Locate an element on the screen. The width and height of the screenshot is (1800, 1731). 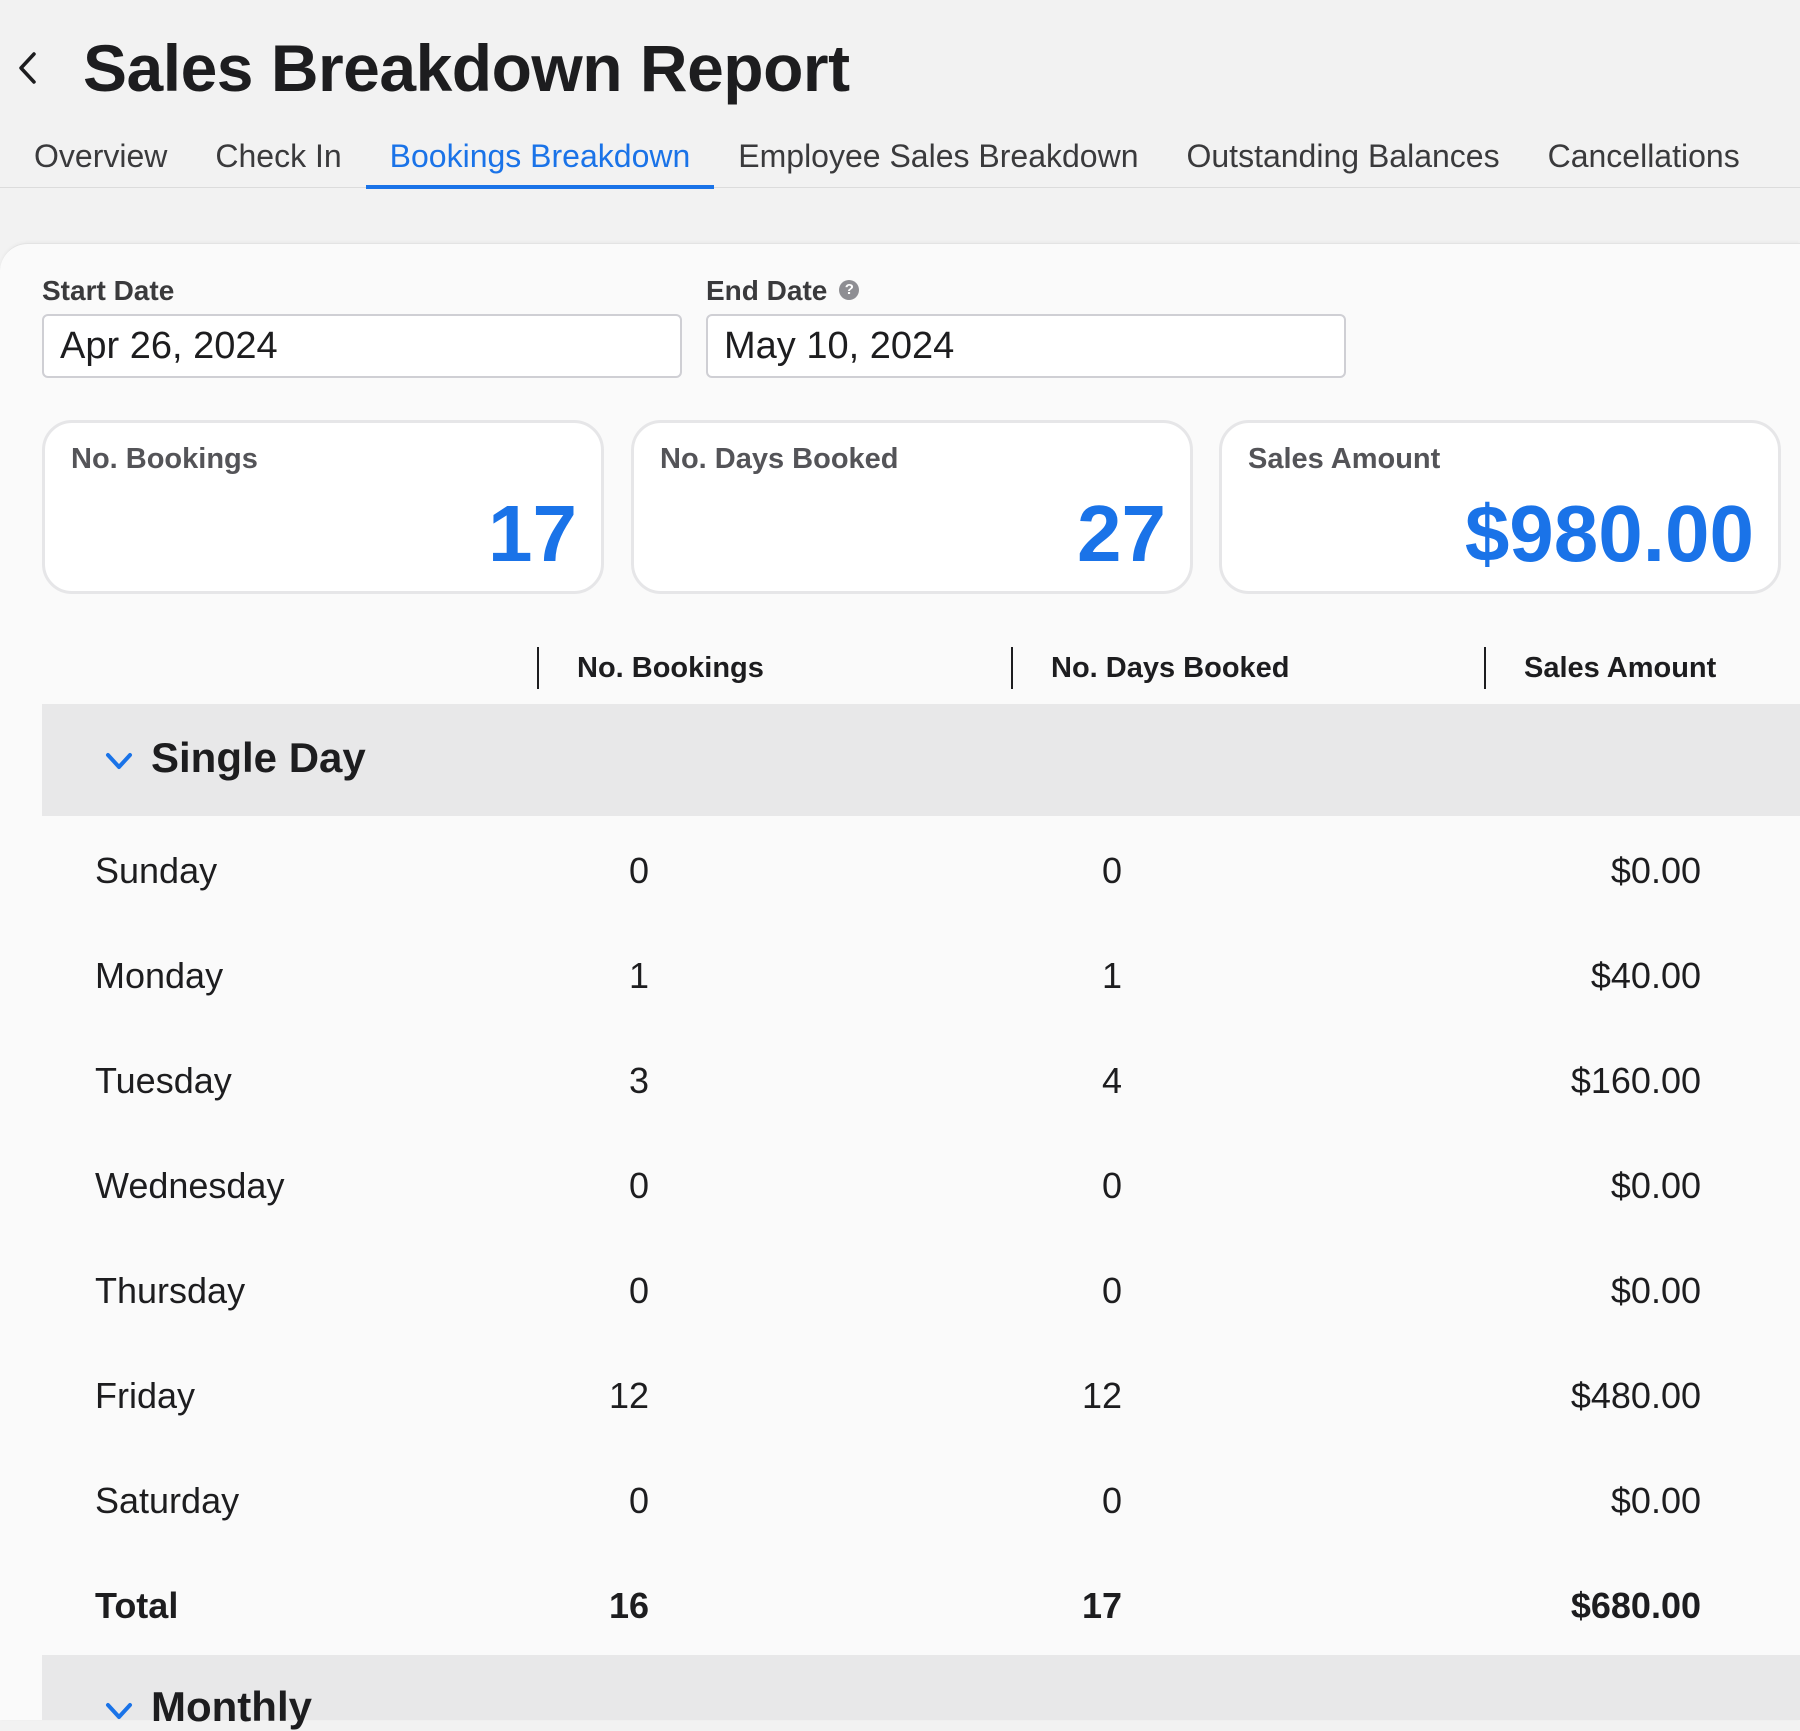
end-date-input: May 10, 2024 is located at coordinates (1026, 346).